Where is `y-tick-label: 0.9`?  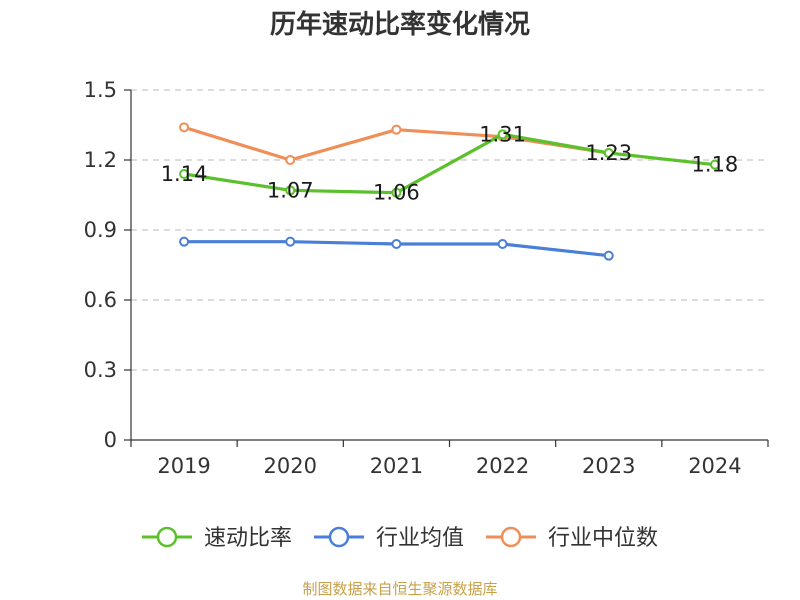 y-tick-label: 0.9 is located at coordinates (100, 230).